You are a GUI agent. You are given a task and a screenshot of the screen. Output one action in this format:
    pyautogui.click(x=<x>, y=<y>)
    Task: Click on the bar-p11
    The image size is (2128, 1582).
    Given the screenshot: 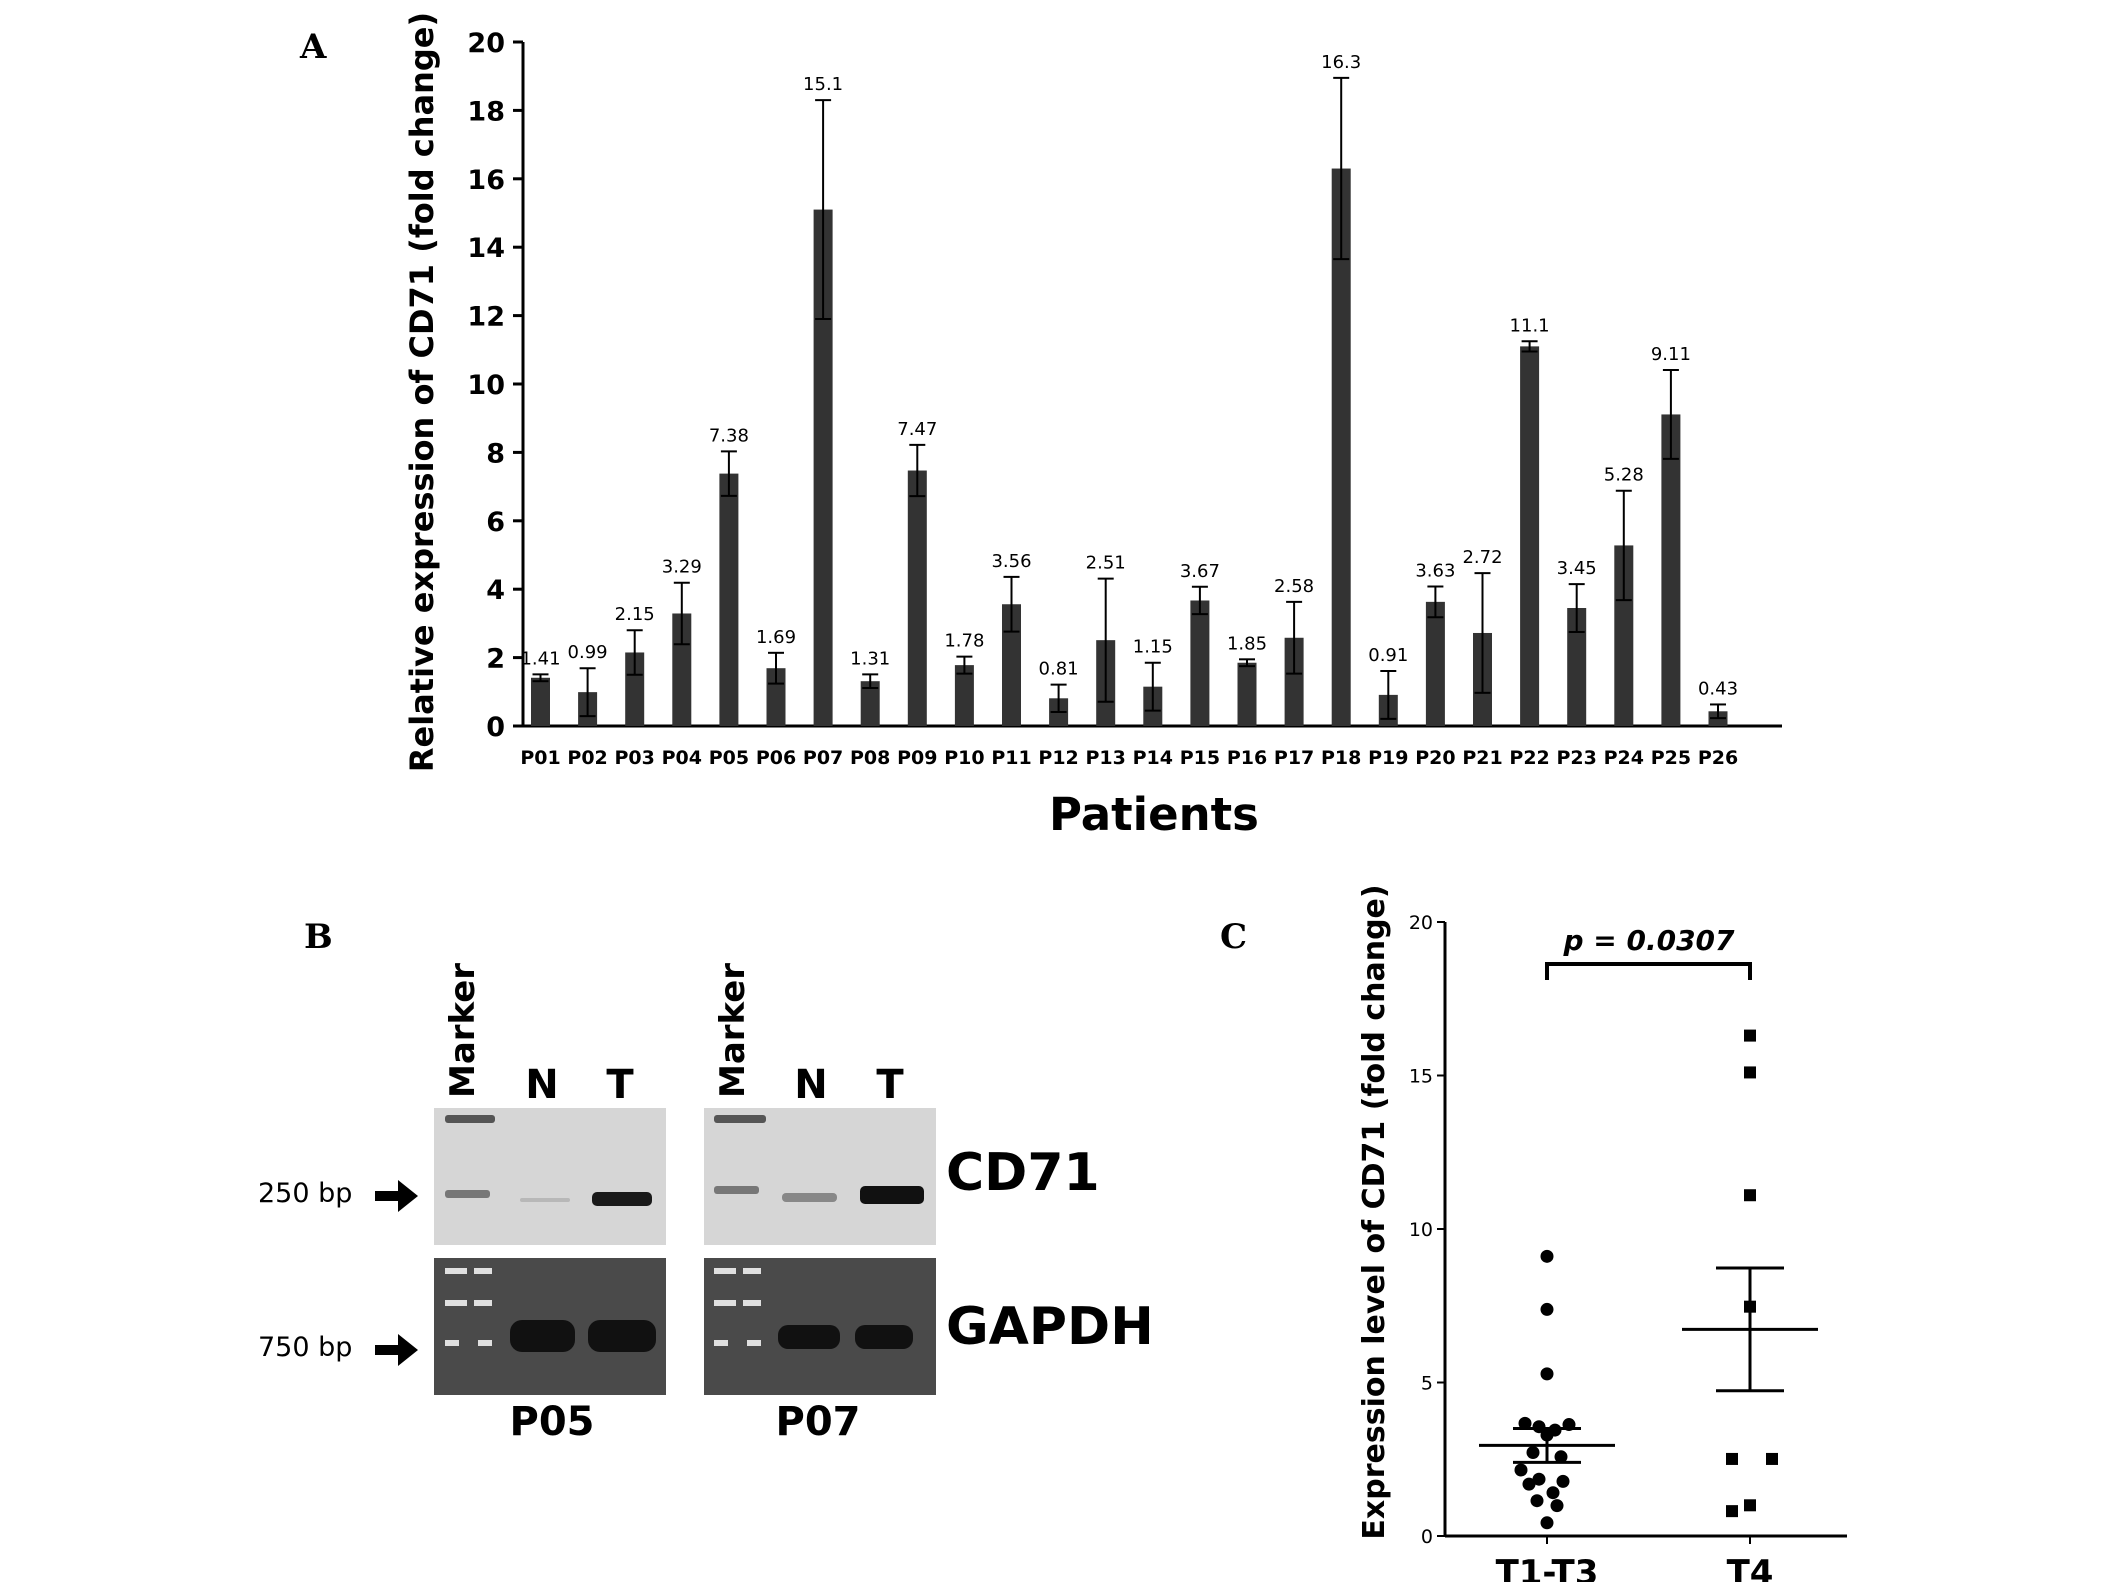 What is the action you would take?
    pyautogui.click(x=1011, y=665)
    